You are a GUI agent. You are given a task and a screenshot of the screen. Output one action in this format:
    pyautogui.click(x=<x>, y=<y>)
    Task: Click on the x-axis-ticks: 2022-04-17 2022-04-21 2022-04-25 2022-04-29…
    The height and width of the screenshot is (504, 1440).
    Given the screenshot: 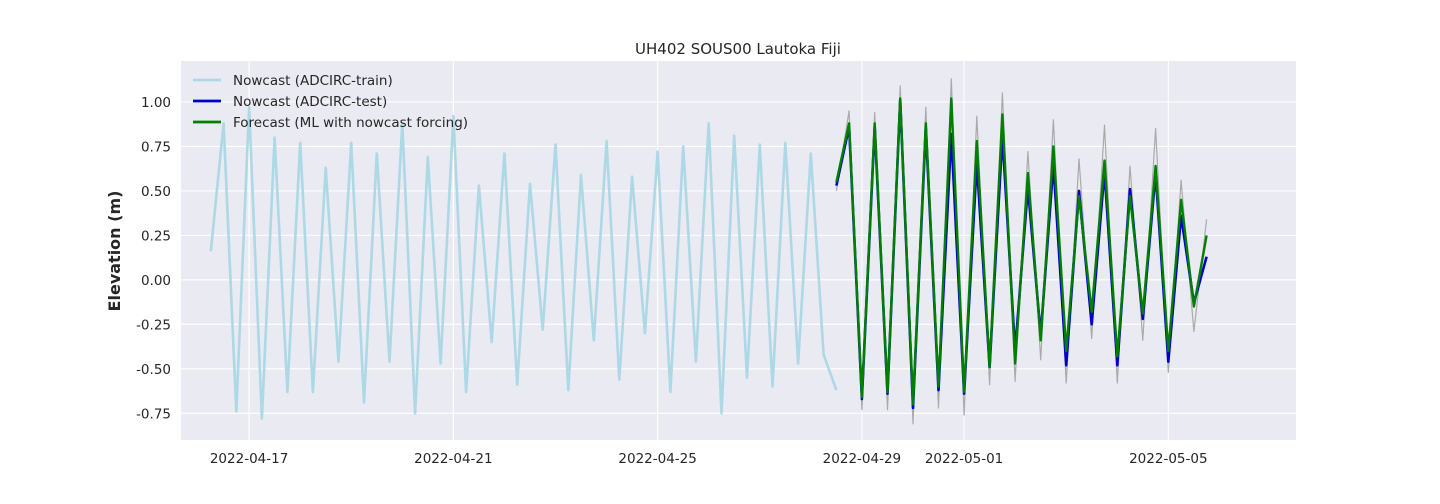 What is the action you would take?
    pyautogui.click(x=709, y=459)
    